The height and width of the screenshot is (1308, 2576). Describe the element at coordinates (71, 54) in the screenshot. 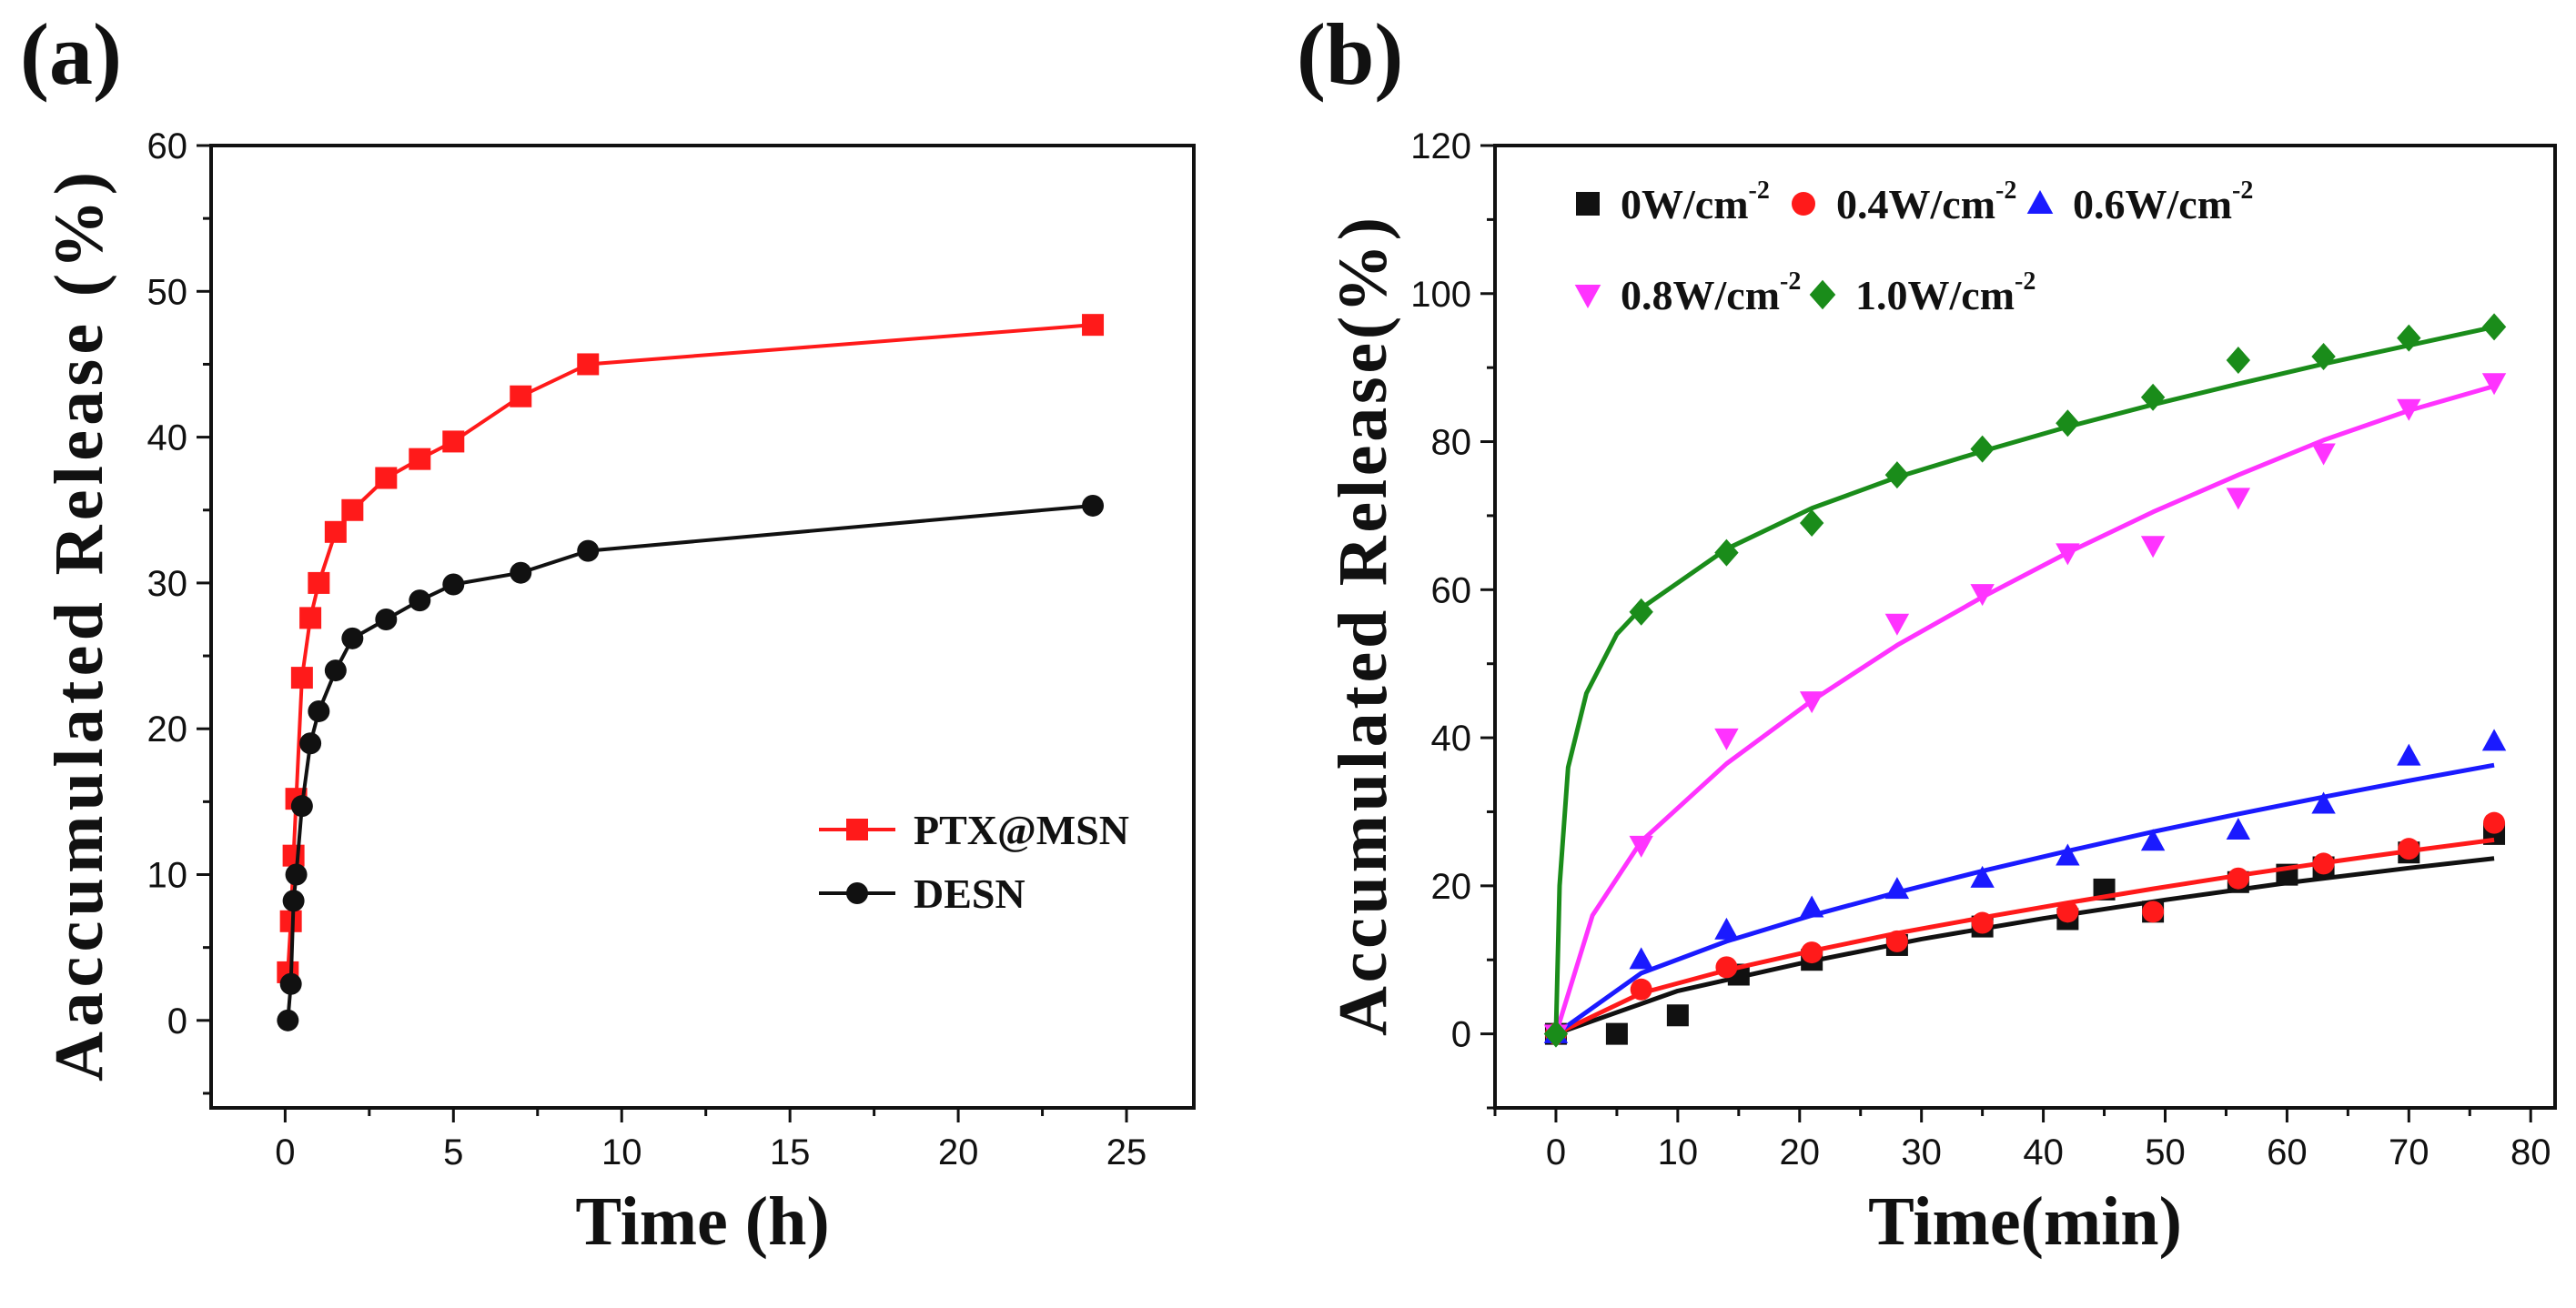

I see `panel-a-label: (a)` at that location.